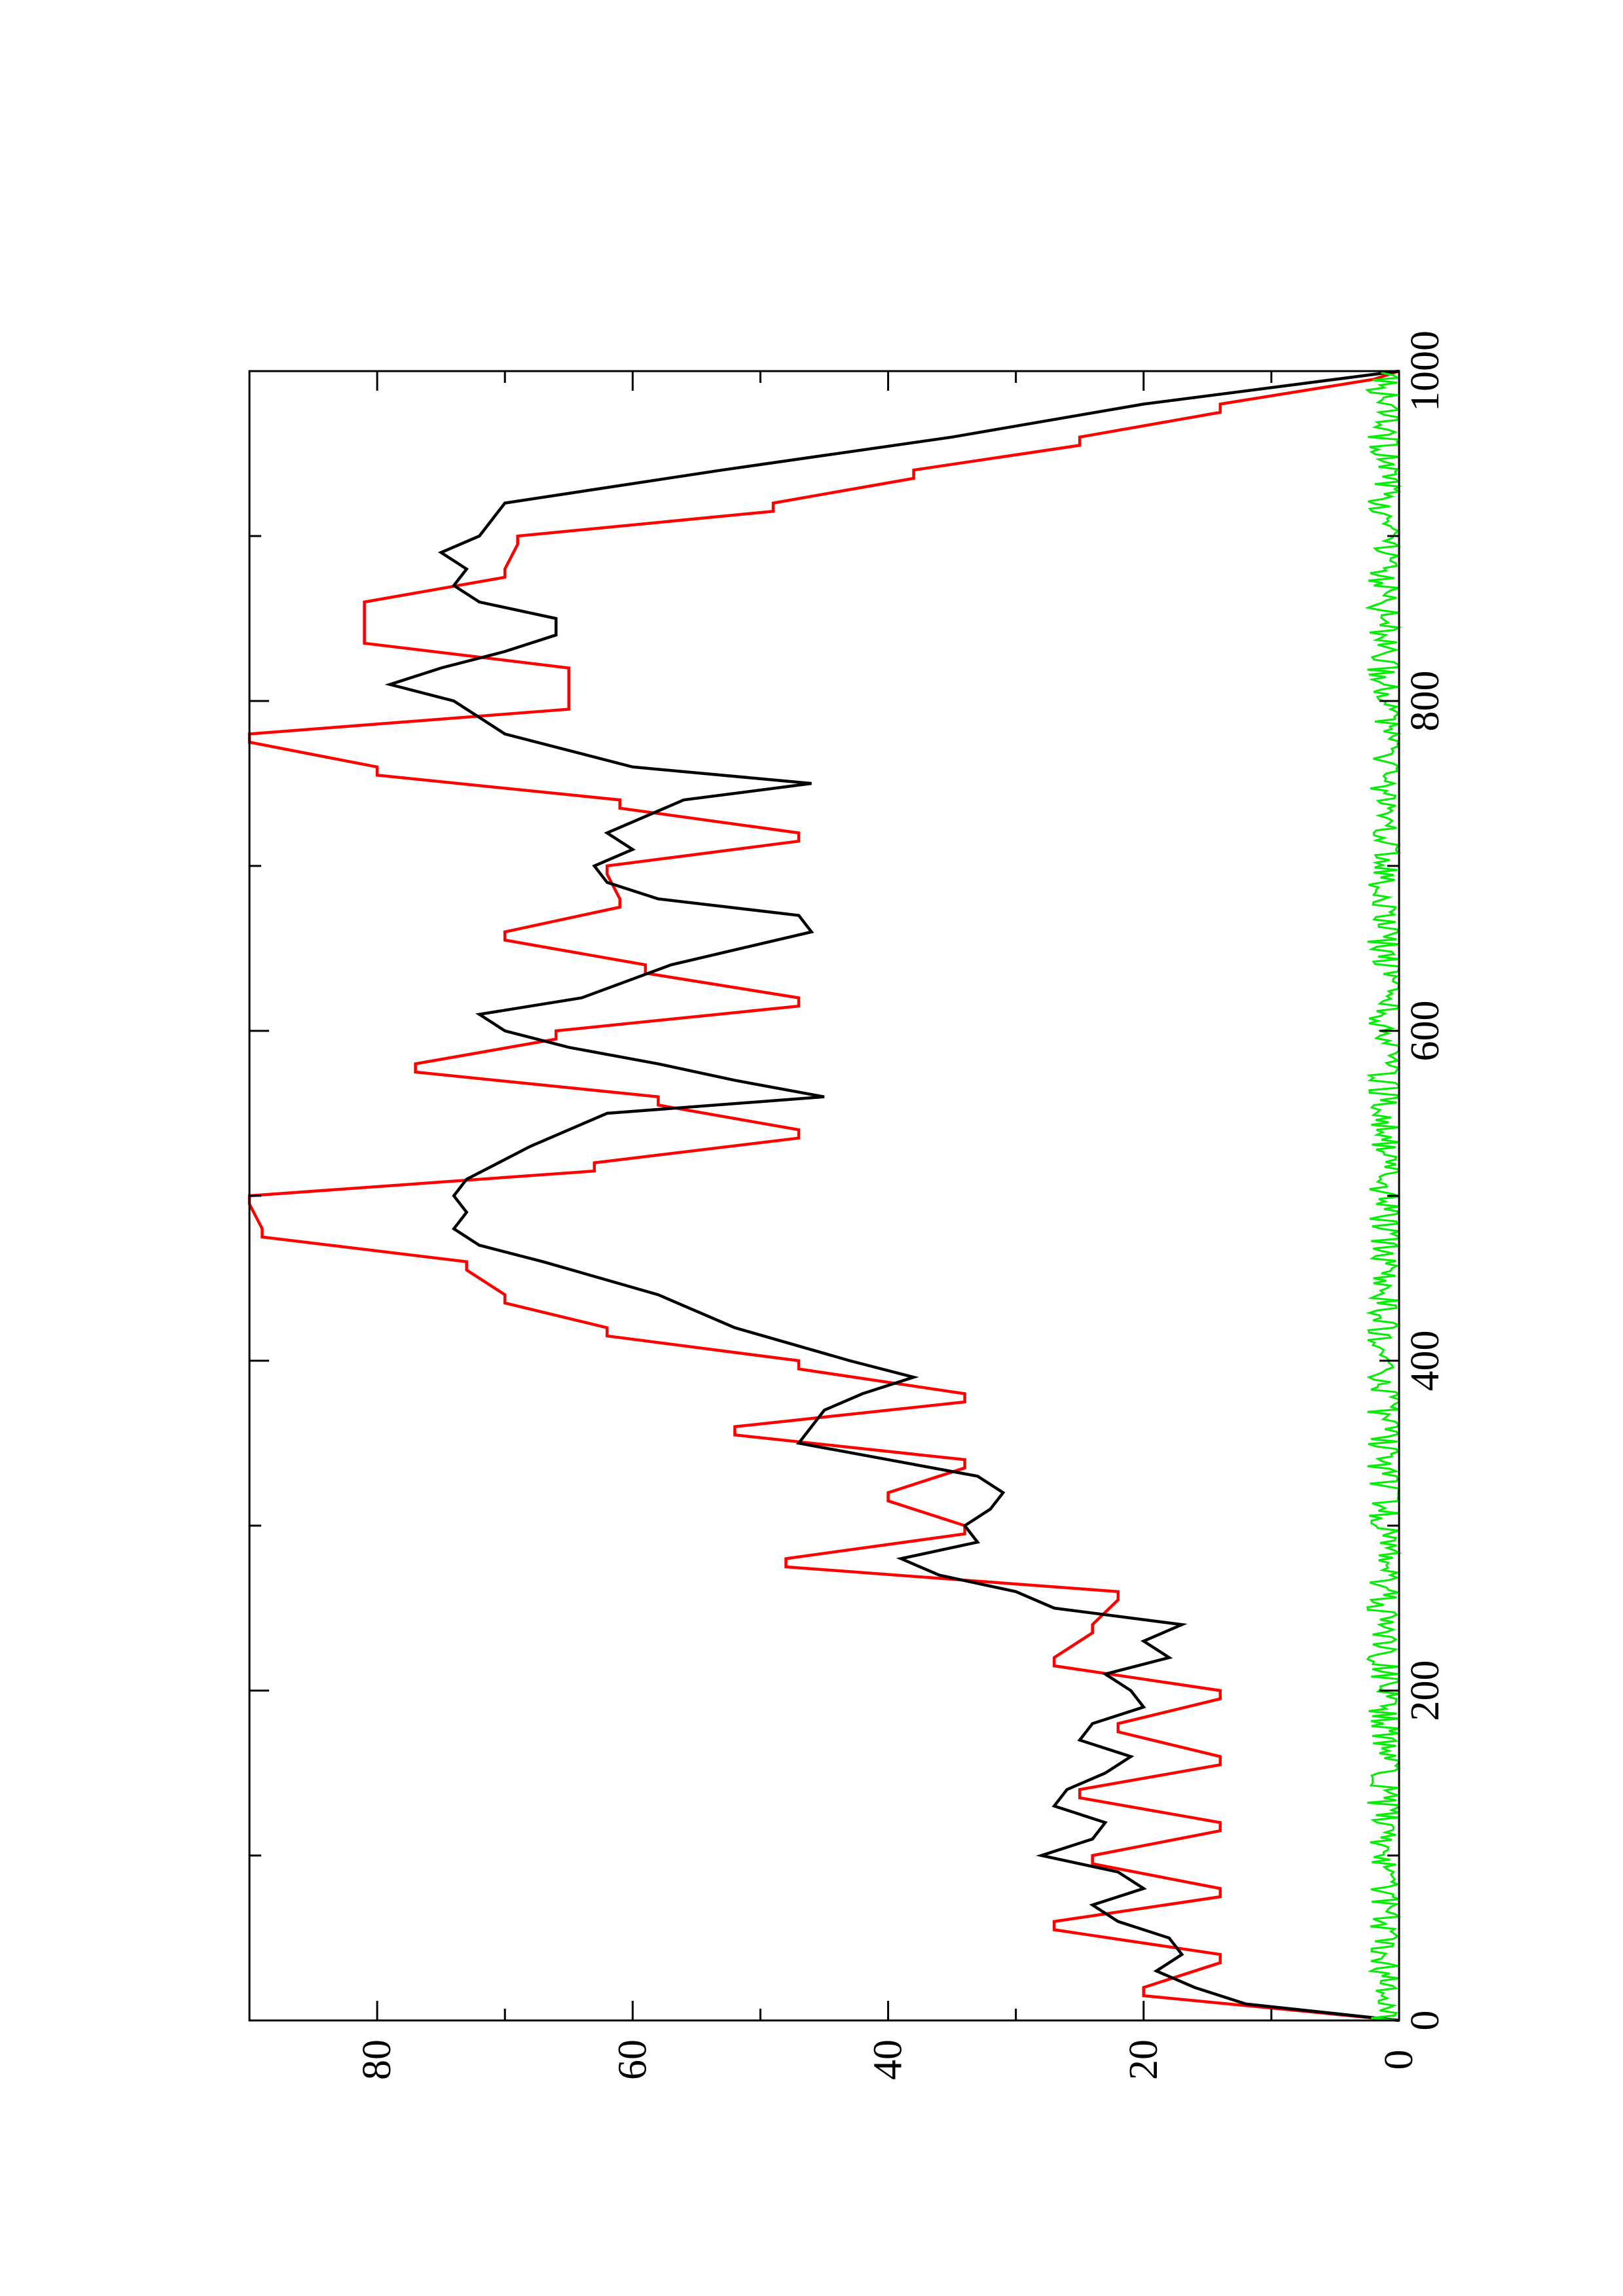 Image resolution: width=1623 pixels, height=2296 pixels. What do you see at coordinates (1425, 371) in the screenshot?
I see `x-tick-label: 1000` at bounding box center [1425, 371].